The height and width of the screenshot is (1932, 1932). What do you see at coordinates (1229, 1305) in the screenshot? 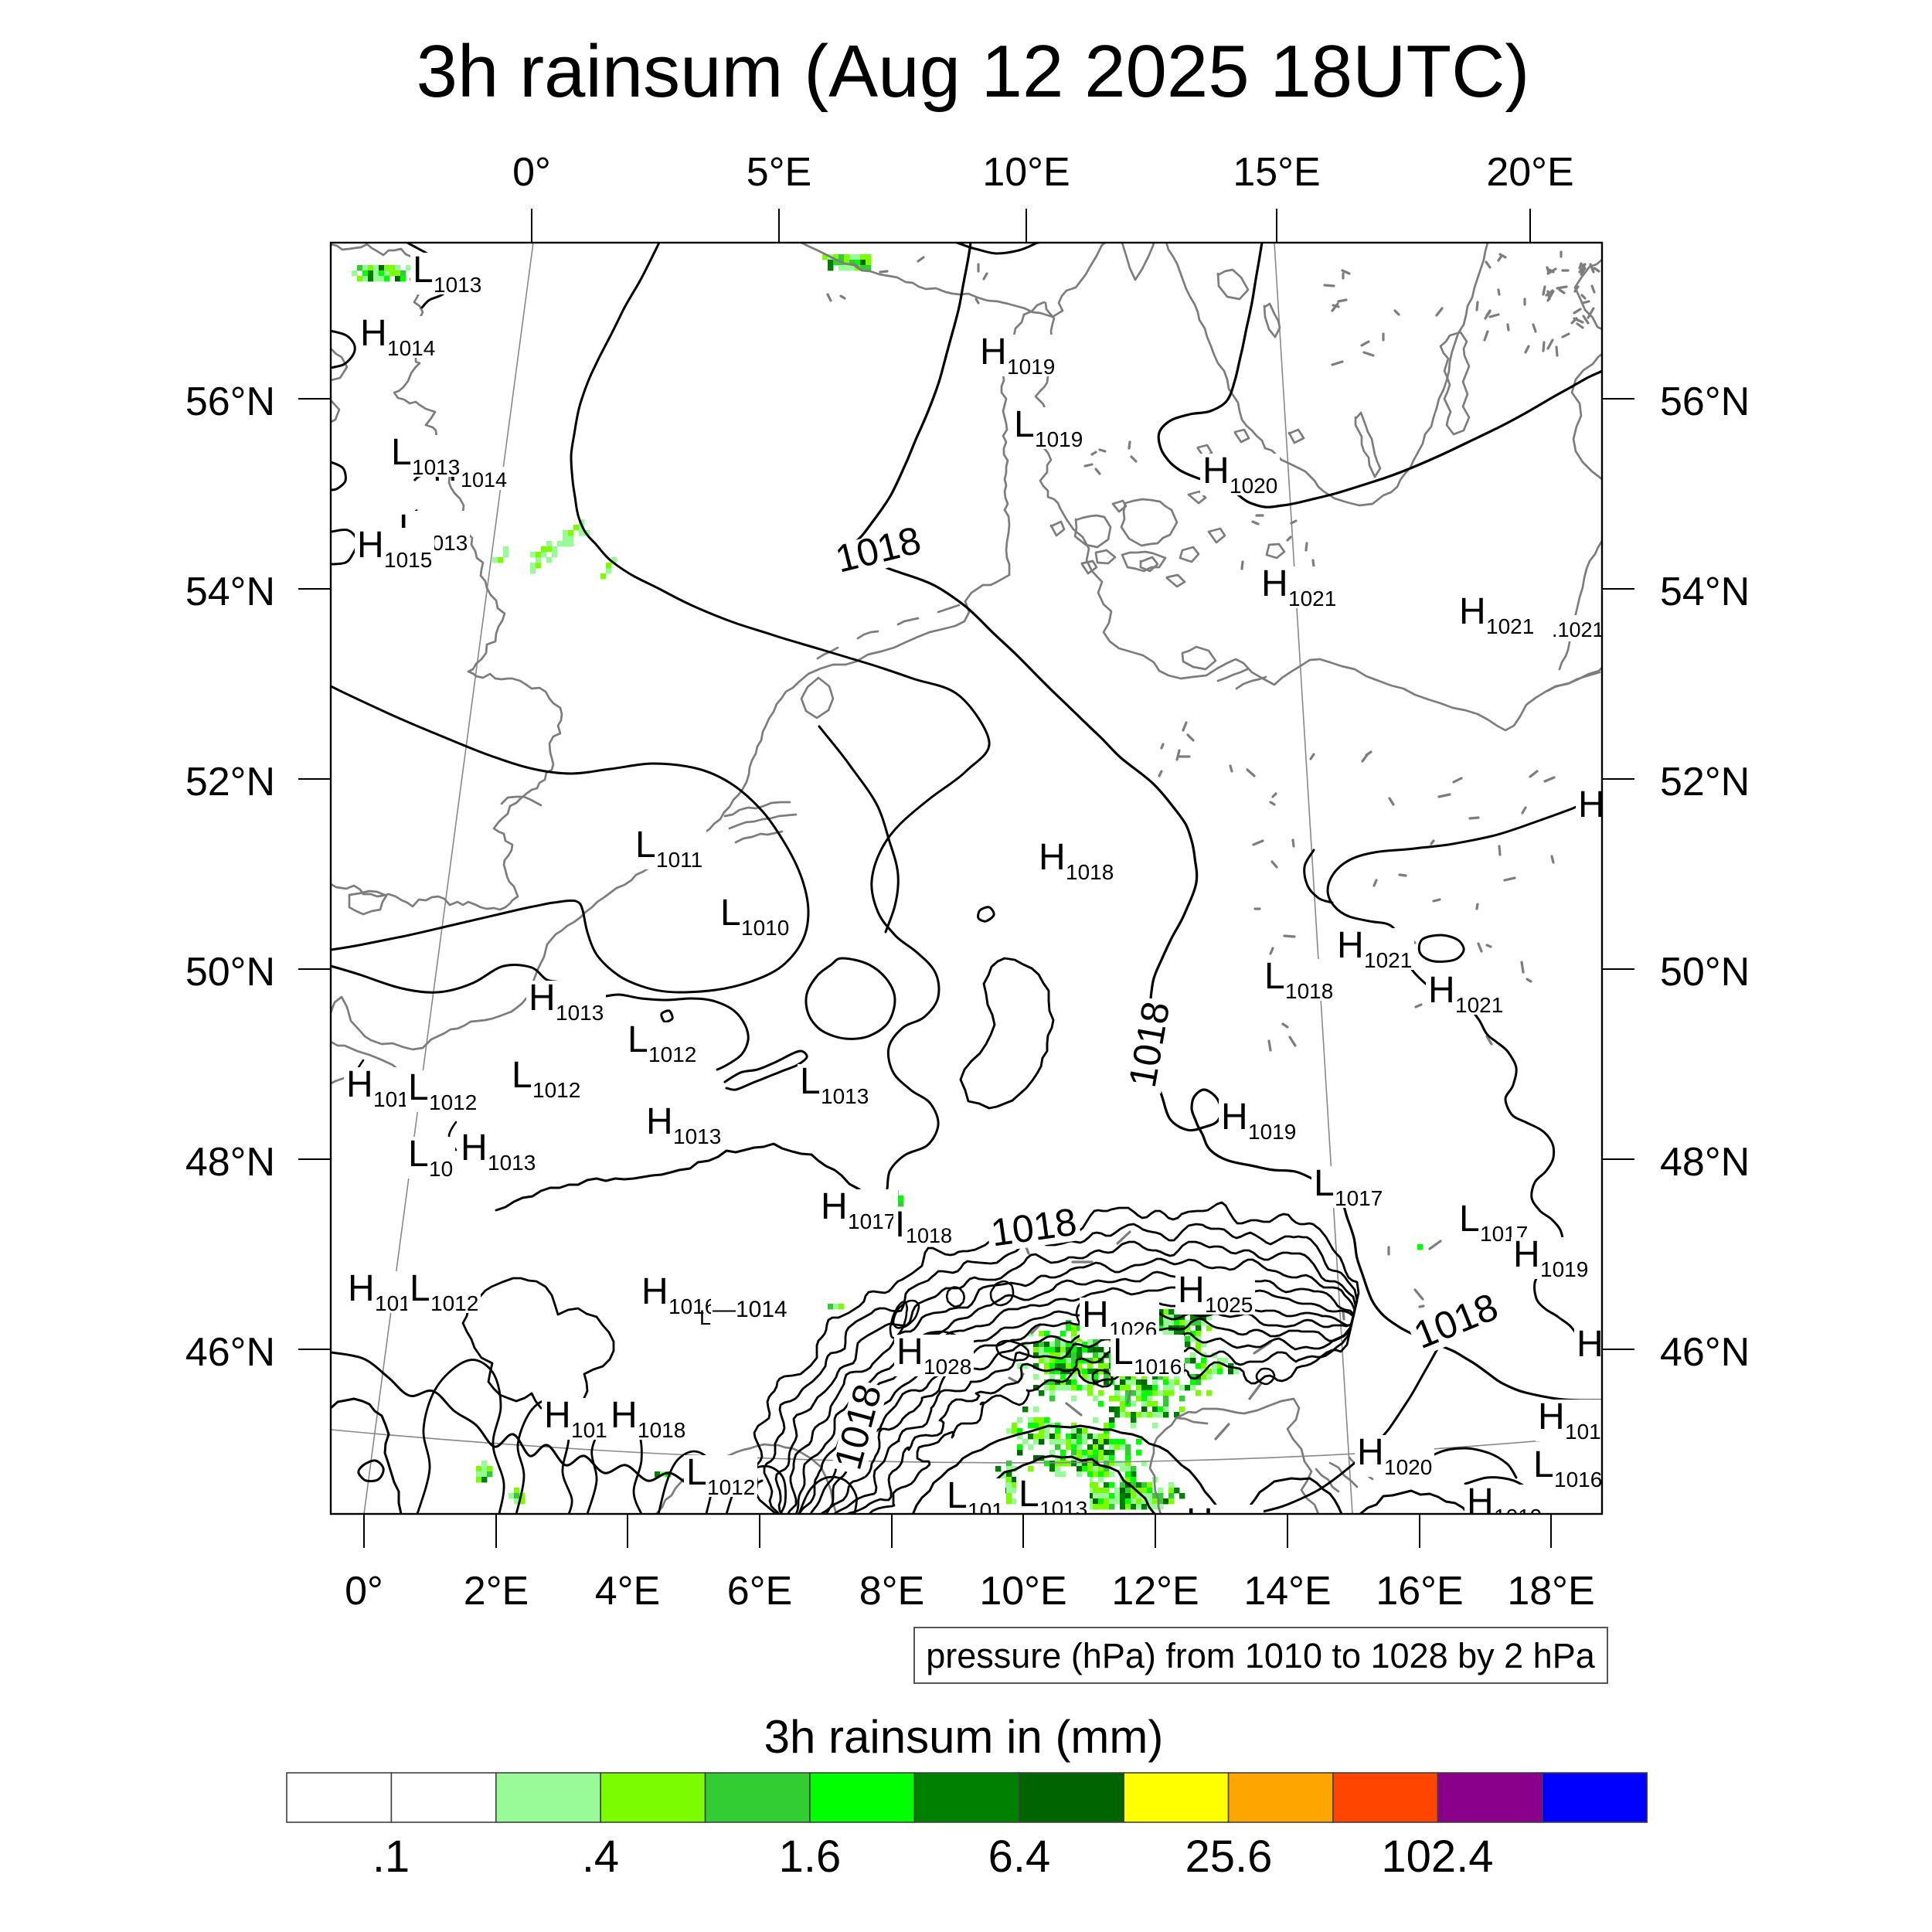
I see `svg-text: 1025` at bounding box center [1229, 1305].